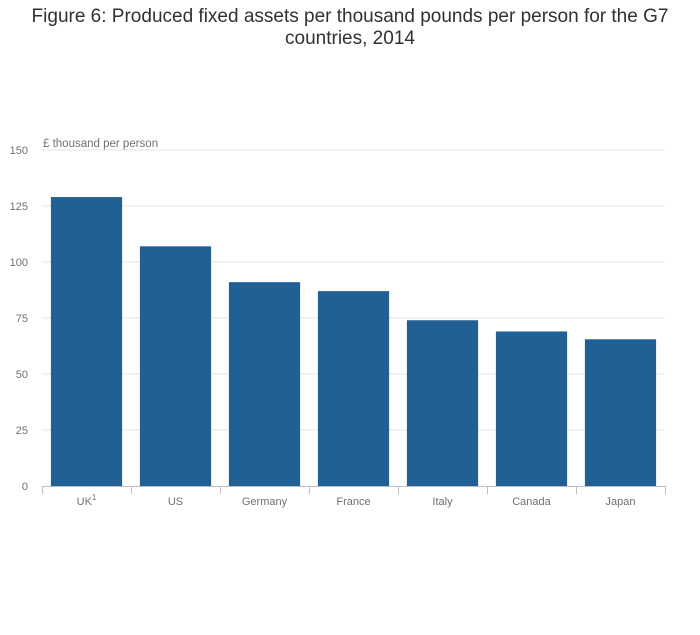 Image resolution: width=700 pixels, height=635 pixels. What do you see at coordinates (19, 263) in the screenshot?
I see `y-tick-label: 100` at bounding box center [19, 263].